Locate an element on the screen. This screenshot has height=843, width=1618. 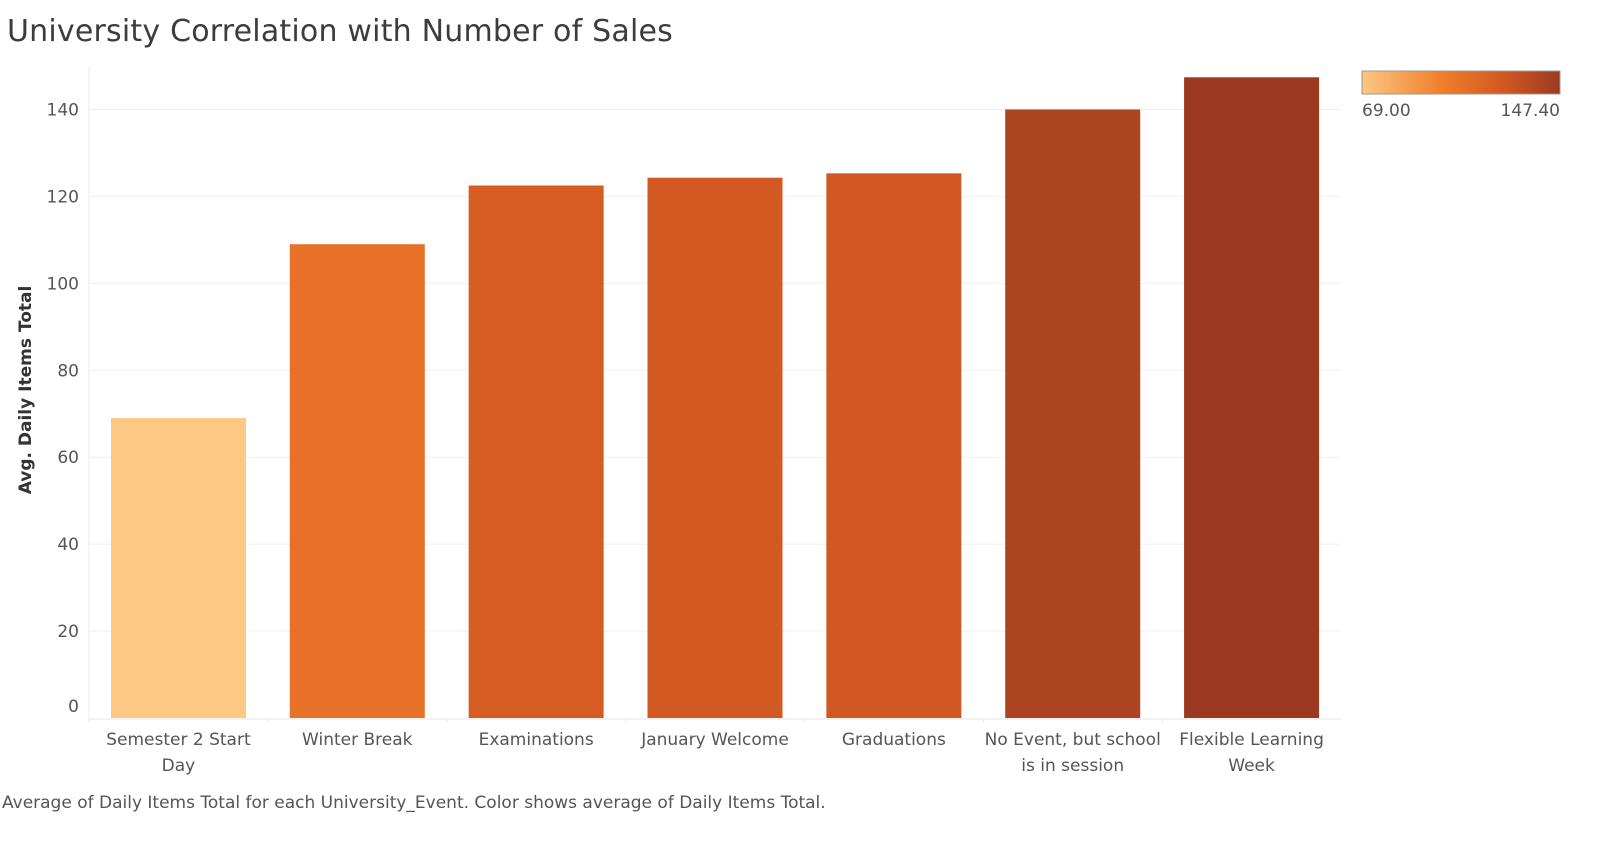
y-tick-label: 140 is located at coordinates (63, 110).